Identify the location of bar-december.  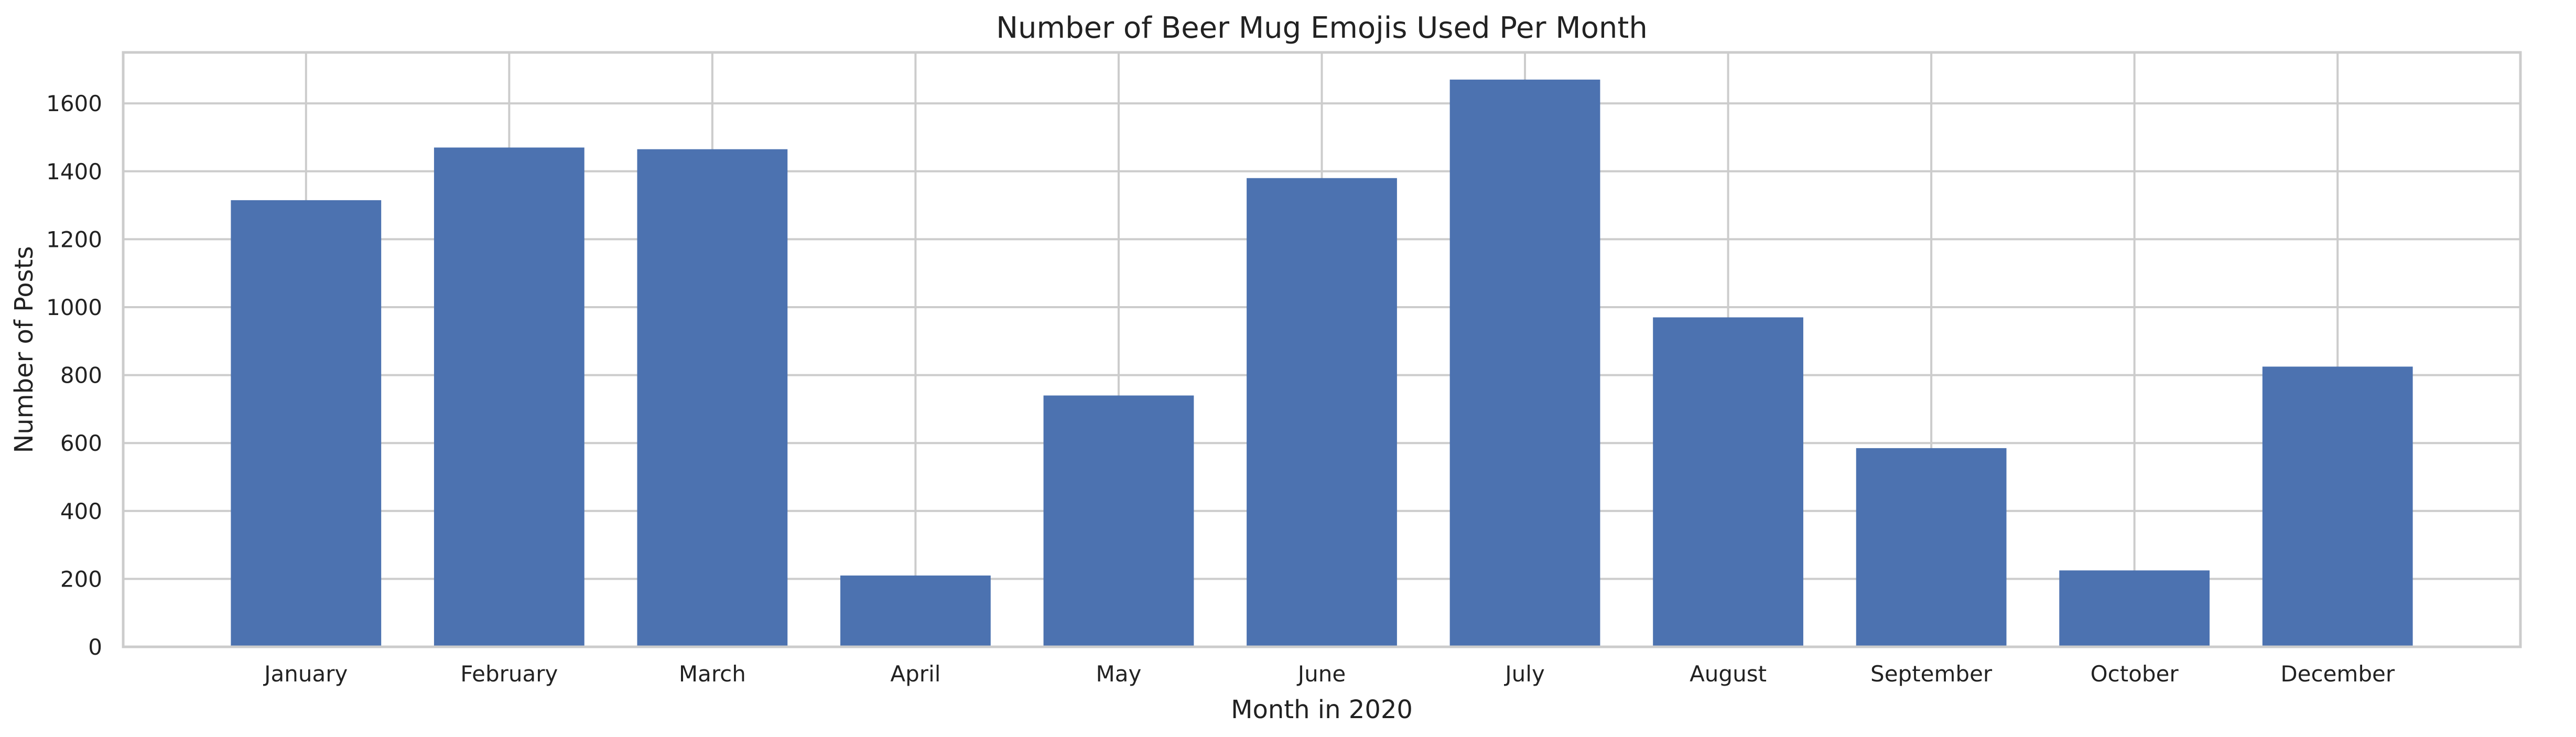
(2337, 506).